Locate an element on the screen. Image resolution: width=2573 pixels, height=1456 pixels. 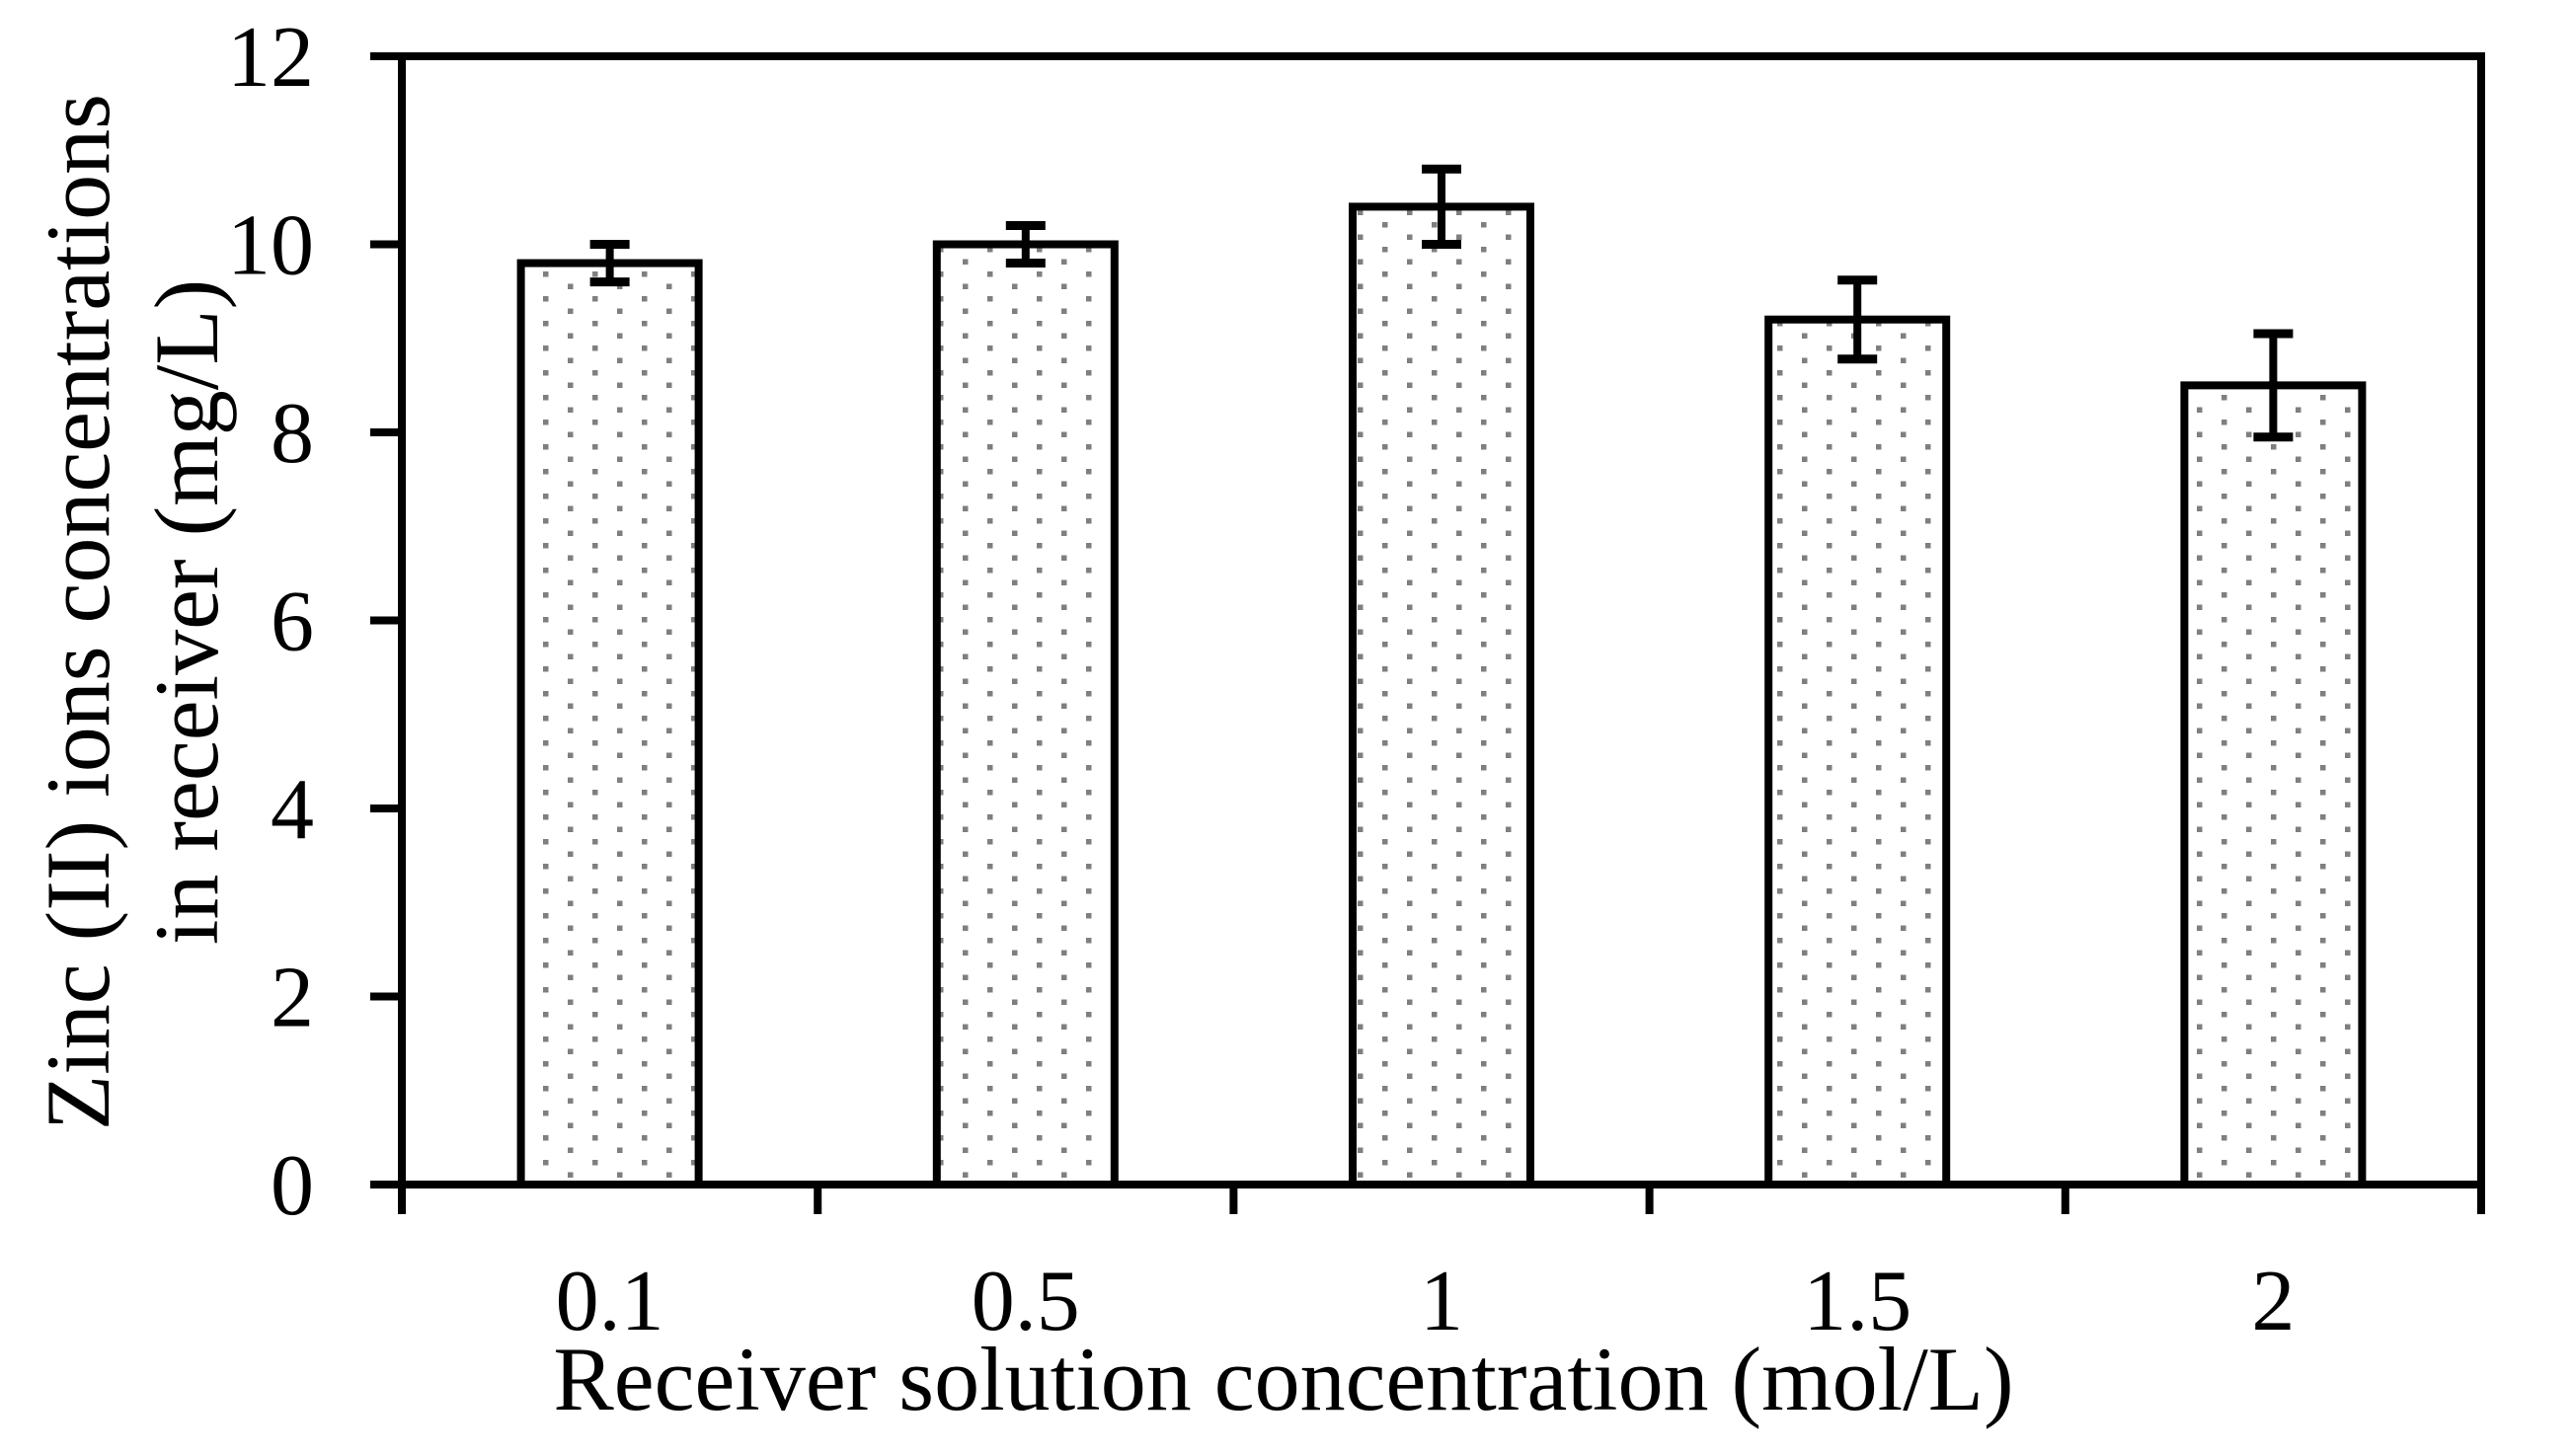
y-axis-title-line2: in receiver (mg/L) is located at coordinates (187, 612).